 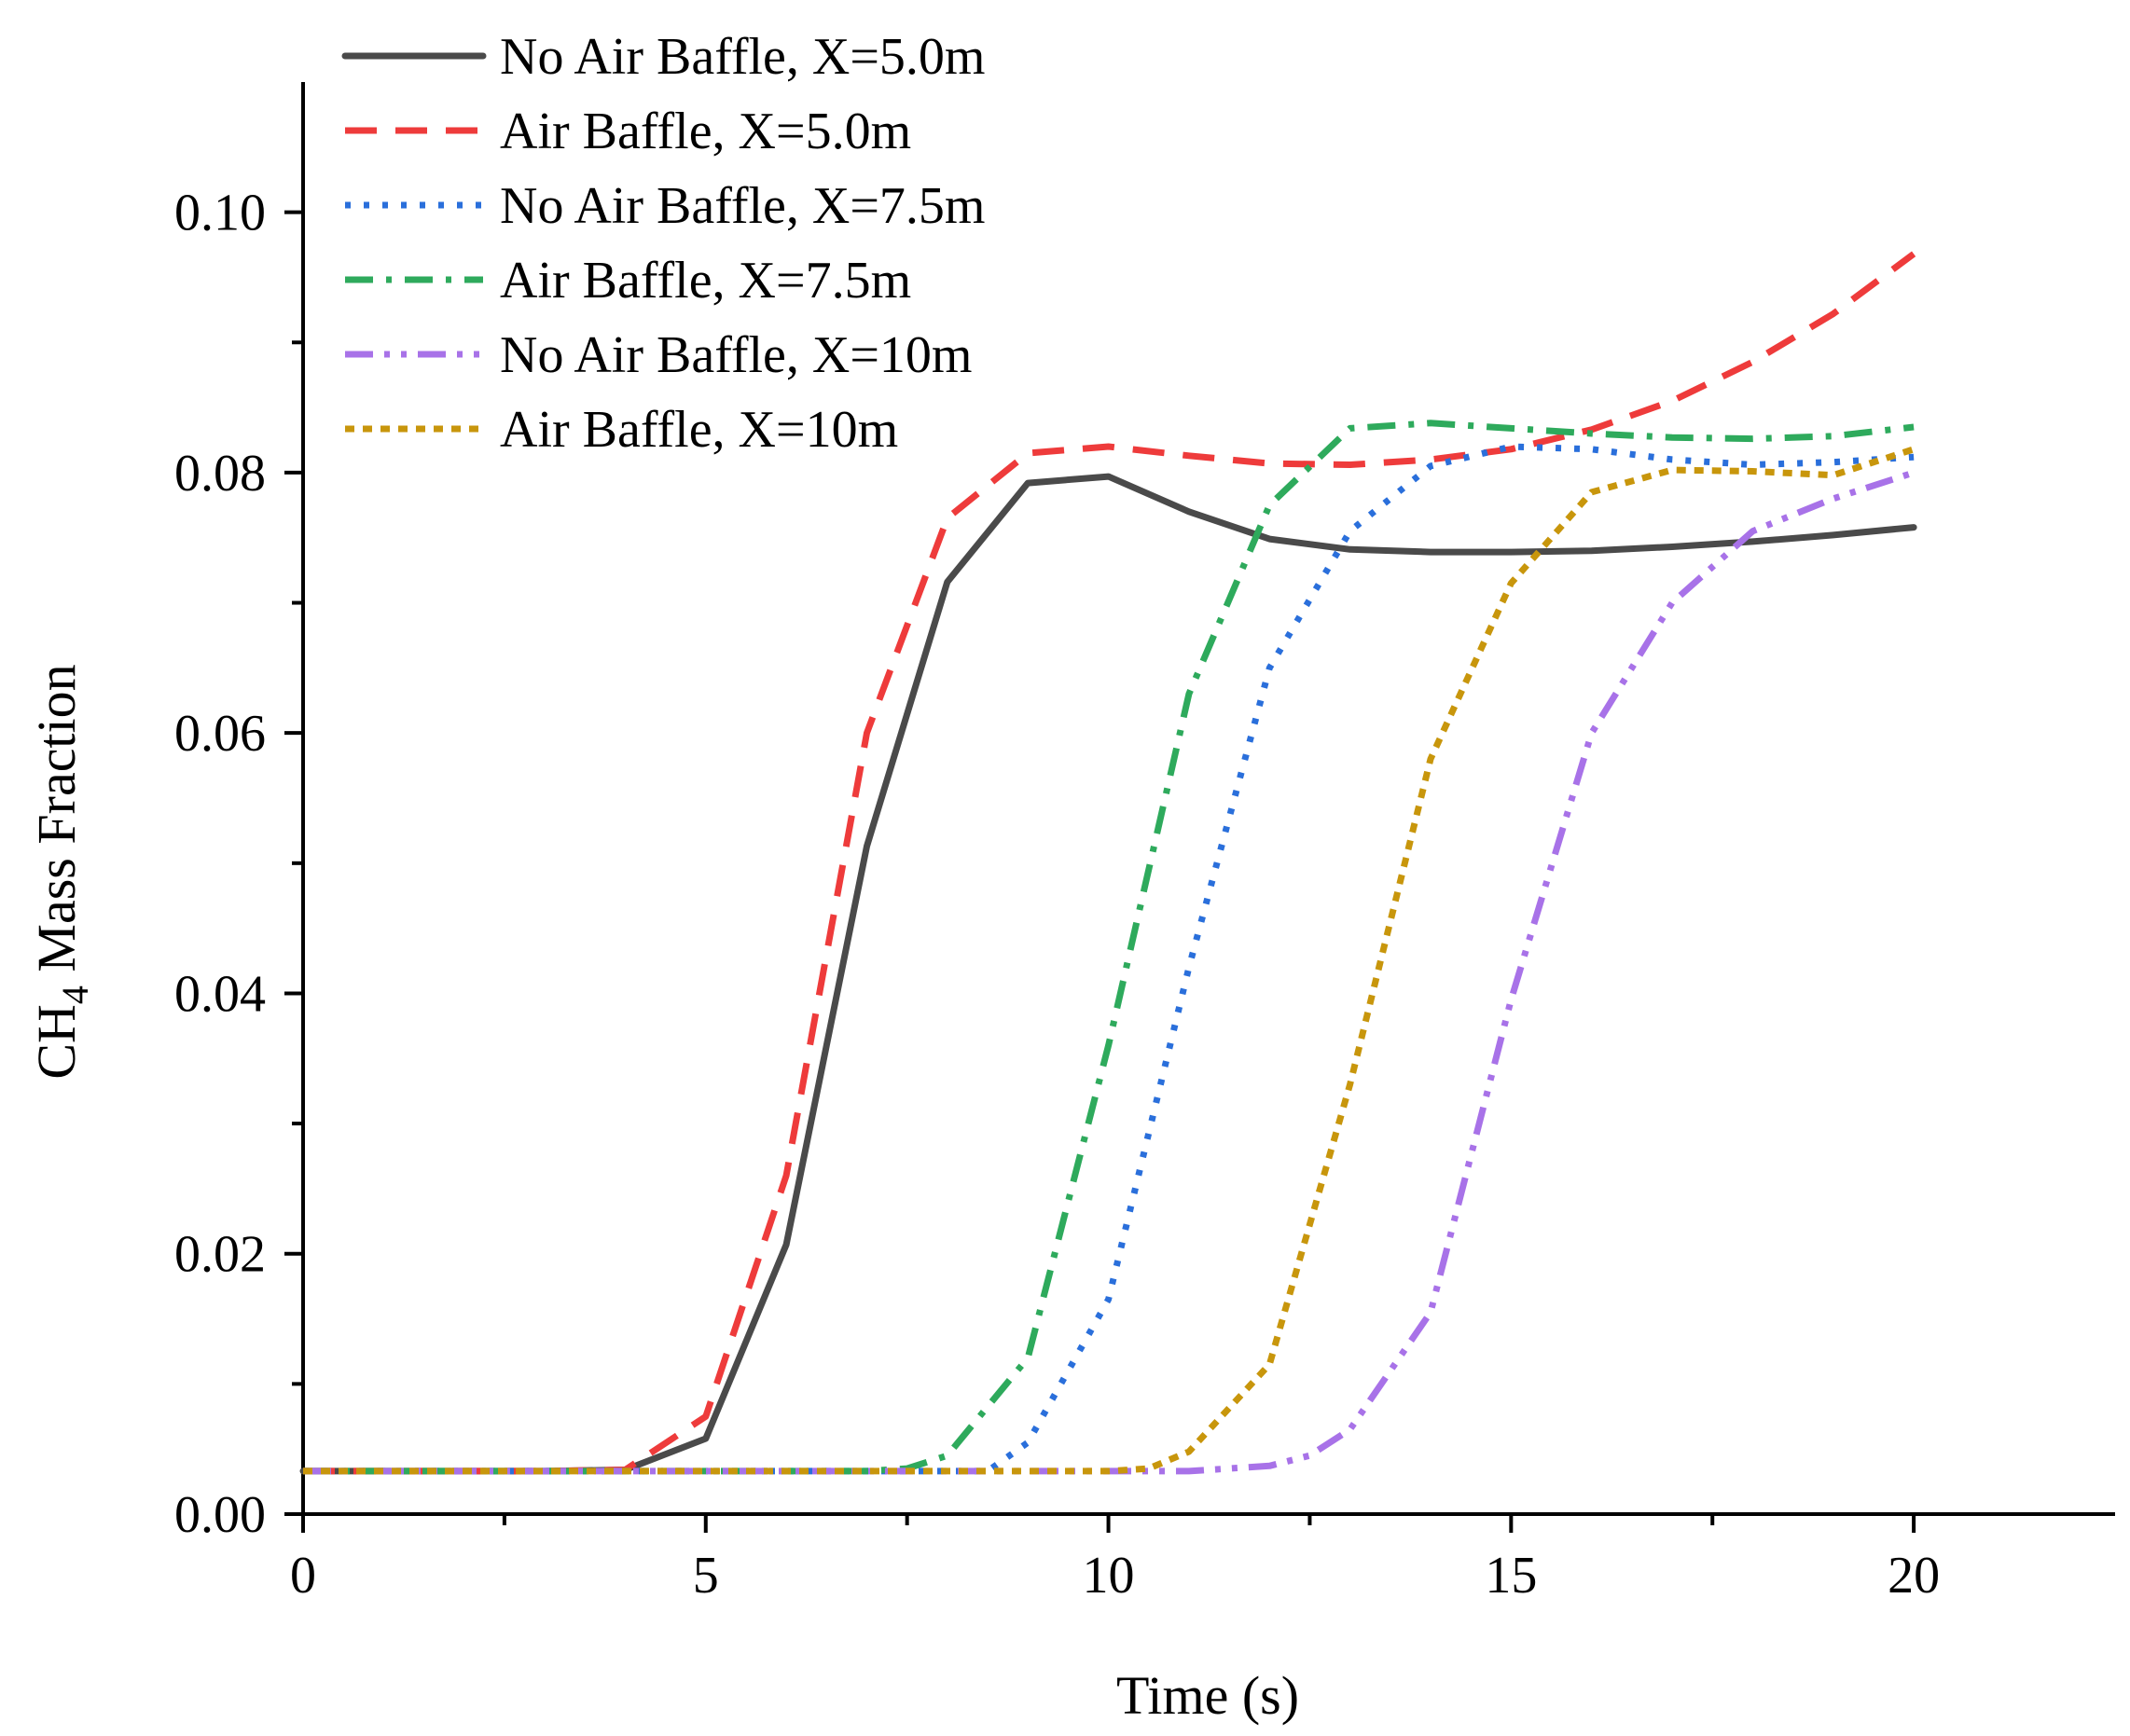 What do you see at coordinates (56, 824) in the screenshot?
I see `y-axis-title-rest: Mass Fraction` at bounding box center [56, 824].